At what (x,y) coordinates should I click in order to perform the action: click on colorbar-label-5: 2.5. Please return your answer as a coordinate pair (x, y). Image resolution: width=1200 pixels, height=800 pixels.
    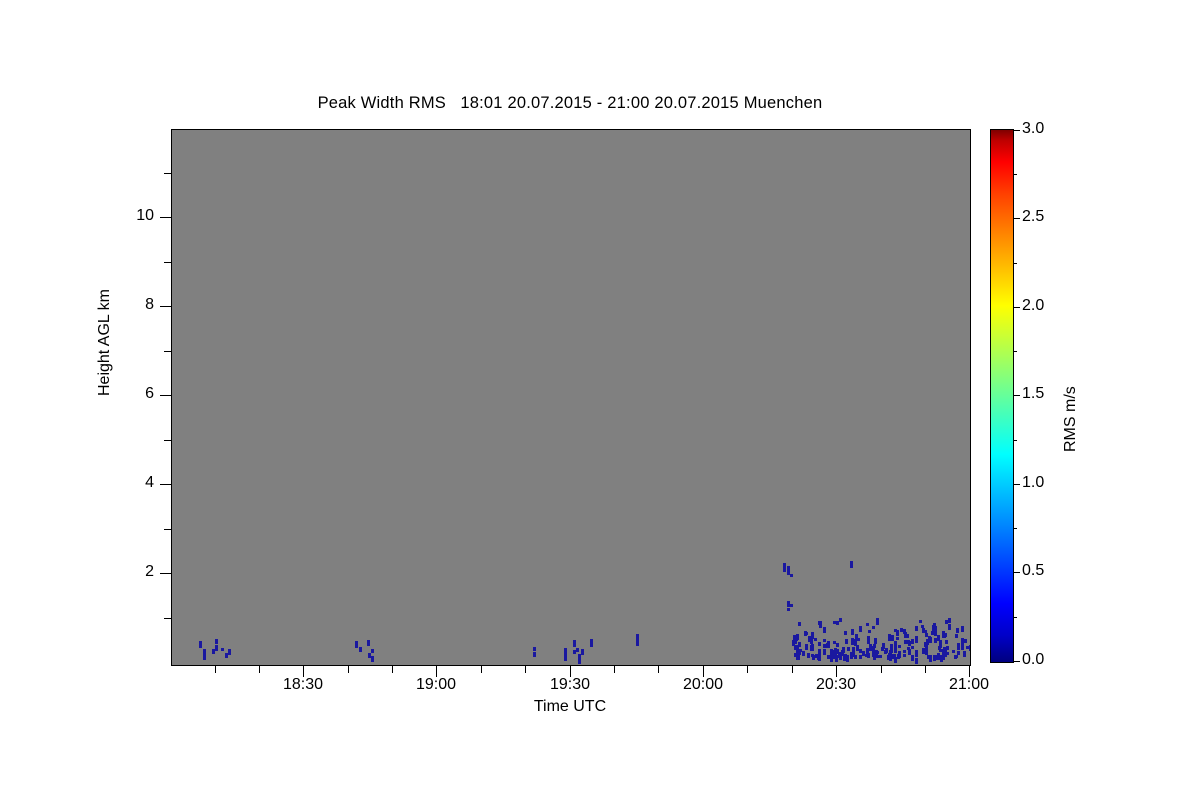
    Looking at the image, I should click on (1033, 216).